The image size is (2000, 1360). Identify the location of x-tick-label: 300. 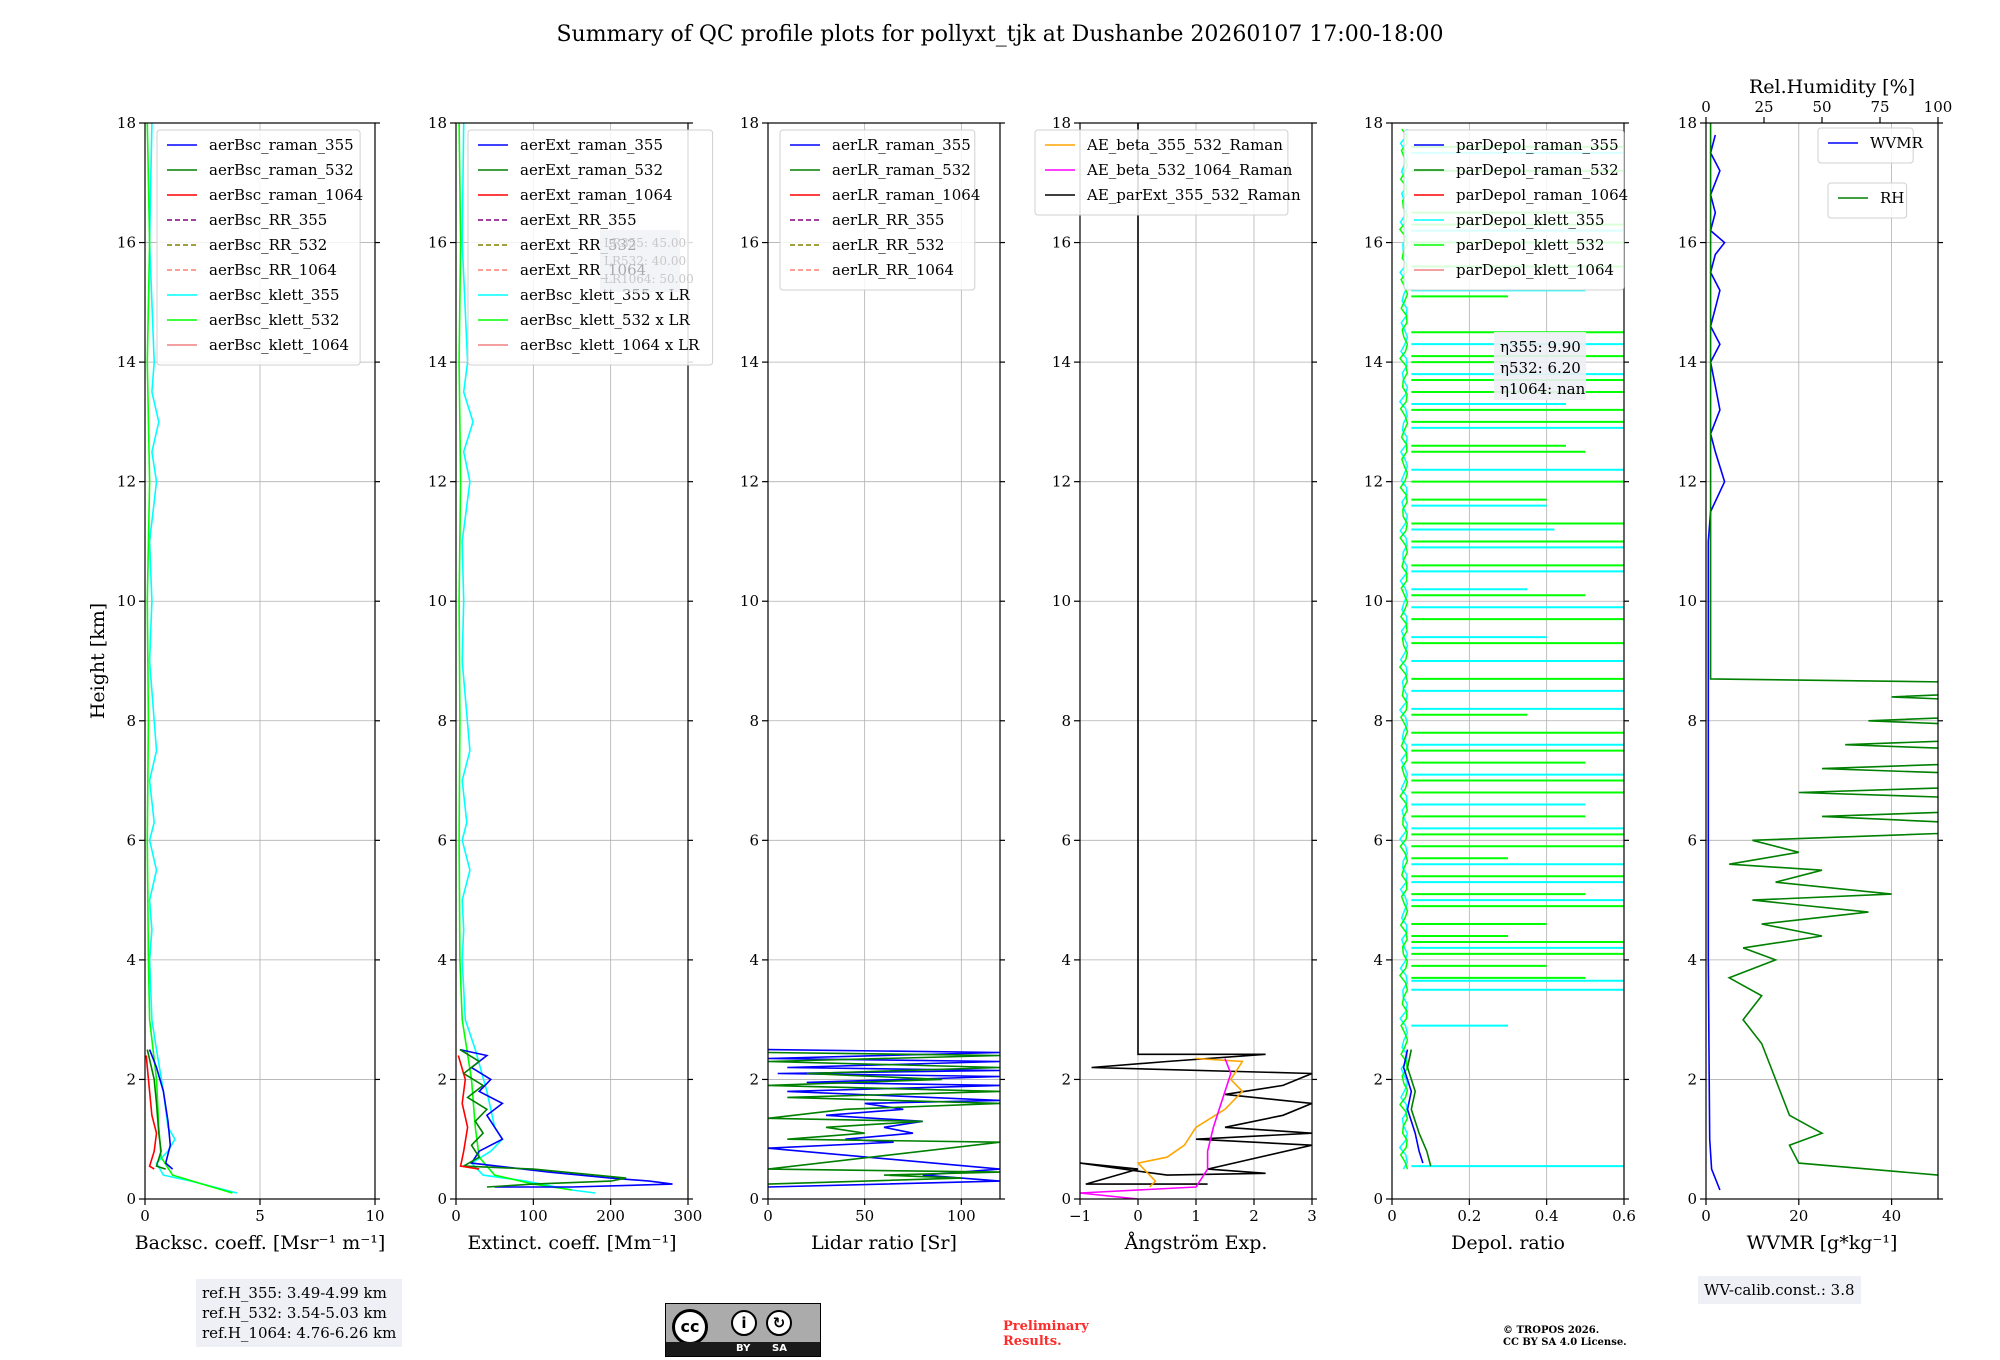
(688, 1216).